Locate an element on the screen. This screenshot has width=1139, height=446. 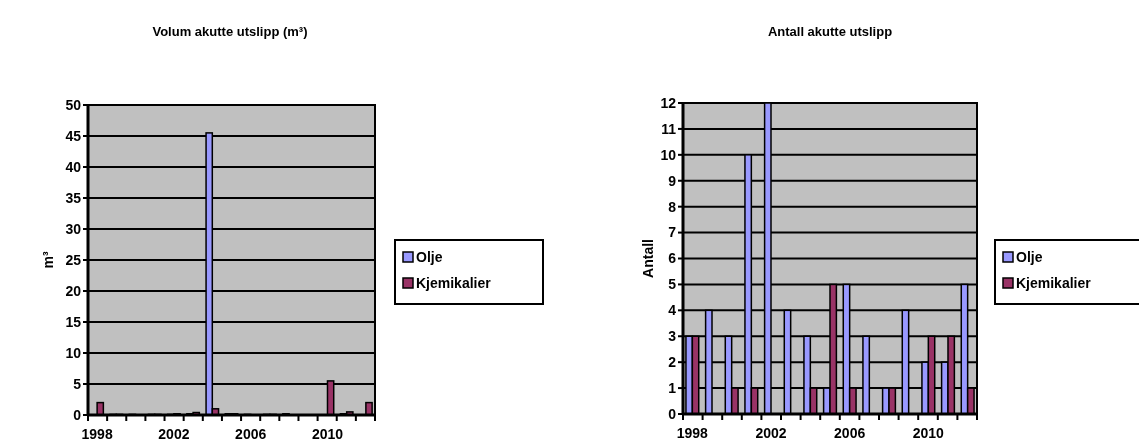
y-tick-label: 30 is located at coordinates (73, 228).